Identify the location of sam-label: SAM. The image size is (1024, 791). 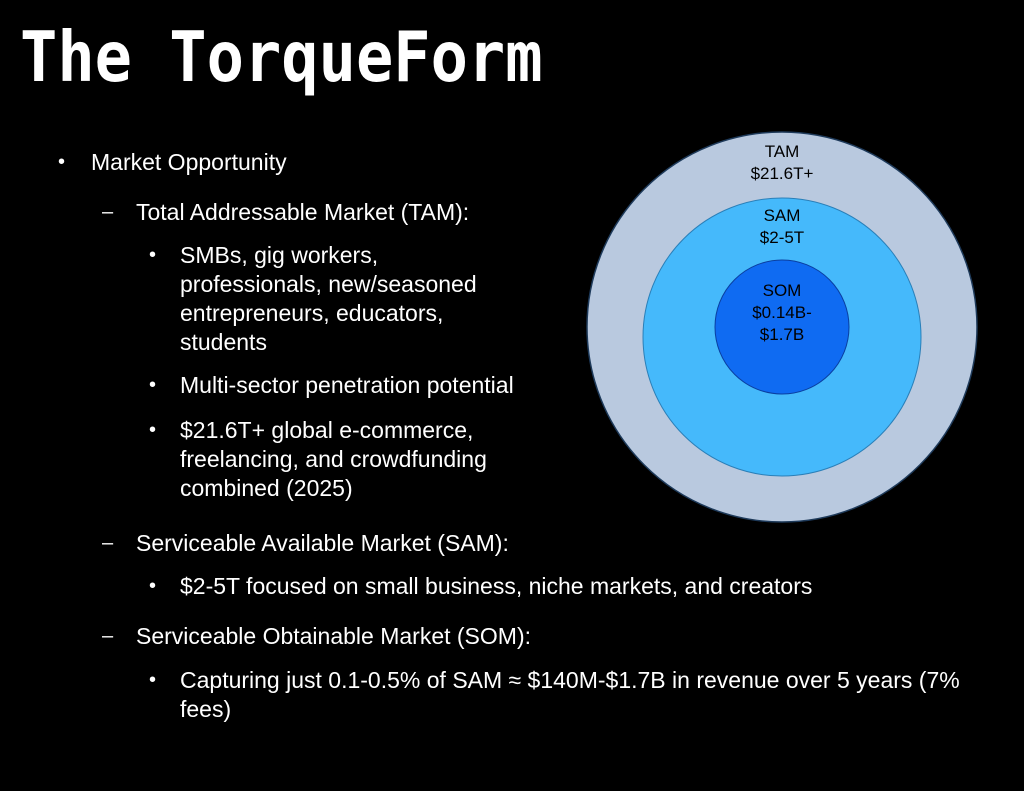
(782, 215).